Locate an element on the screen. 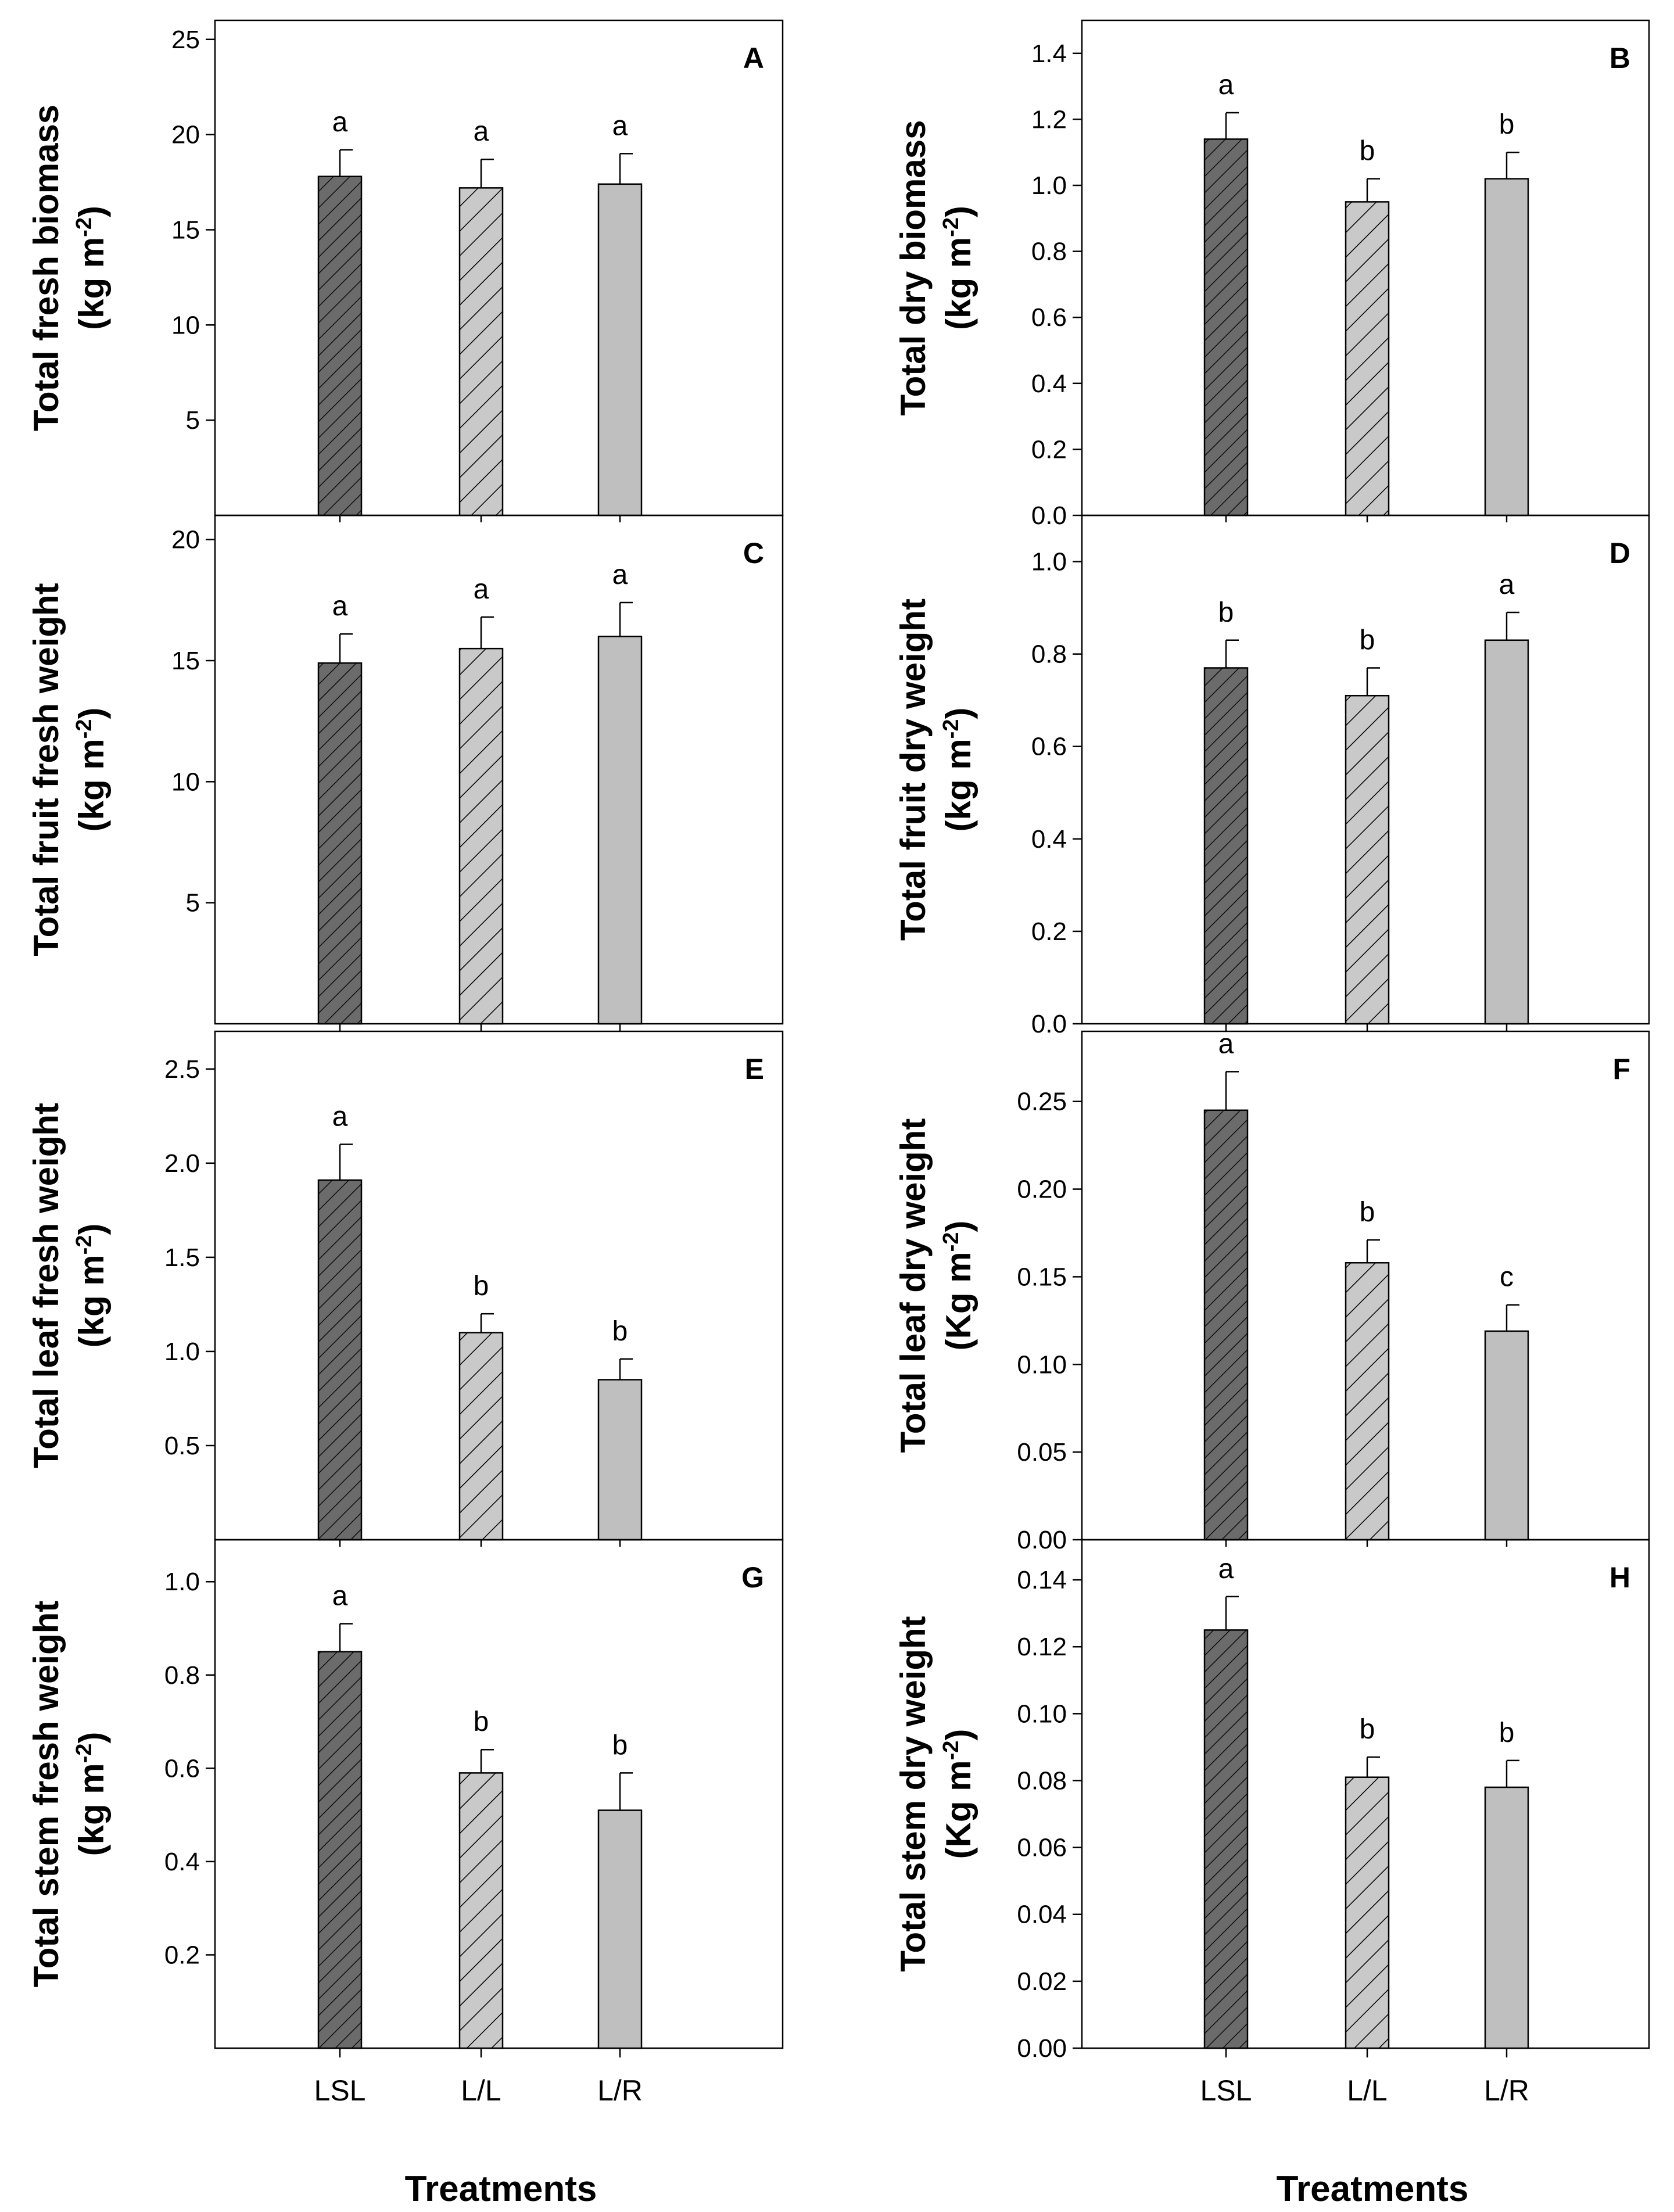 This screenshot has height=2212, width=1674. panel-e-significance-label: b is located at coordinates (482, 1286).